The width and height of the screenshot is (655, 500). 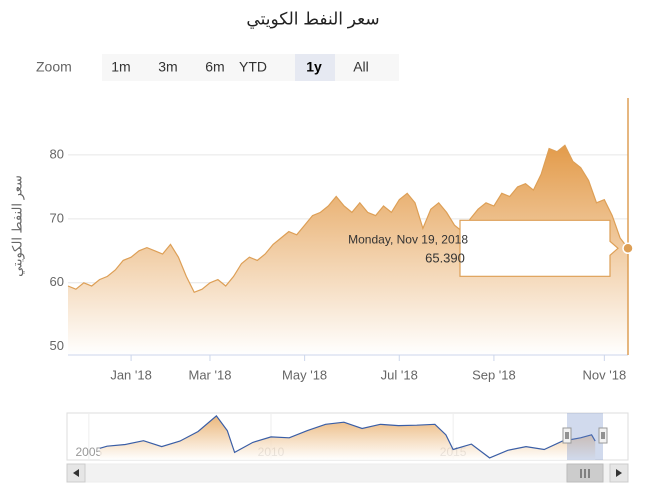 I want to click on navigator-line, so click(x=347, y=437).